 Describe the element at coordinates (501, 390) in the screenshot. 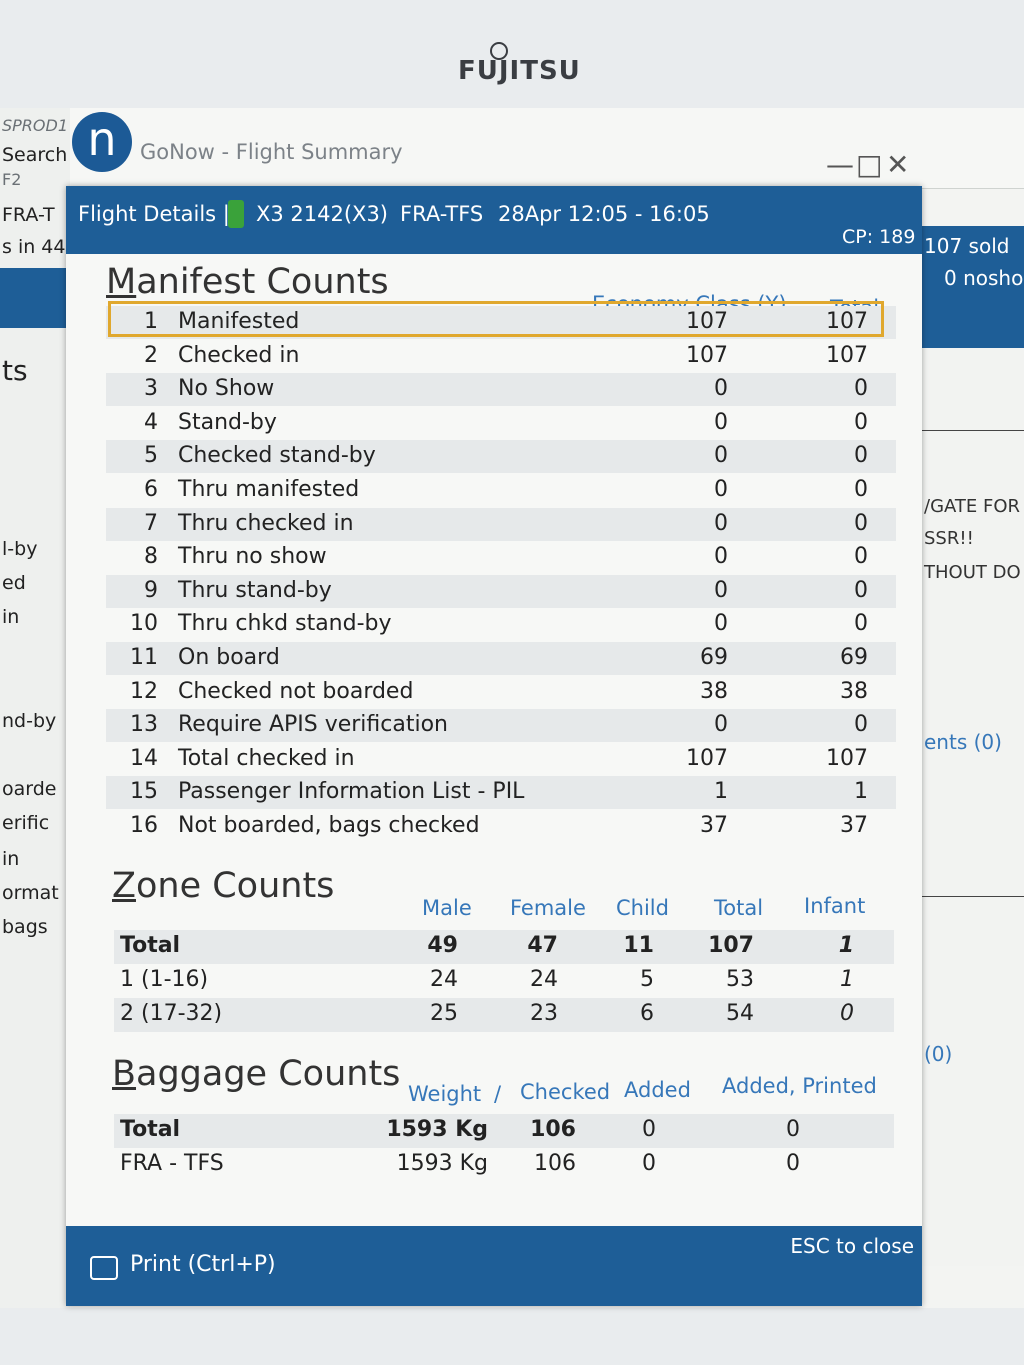

I see `manifest-row: 3 No Show 0 0` at that location.